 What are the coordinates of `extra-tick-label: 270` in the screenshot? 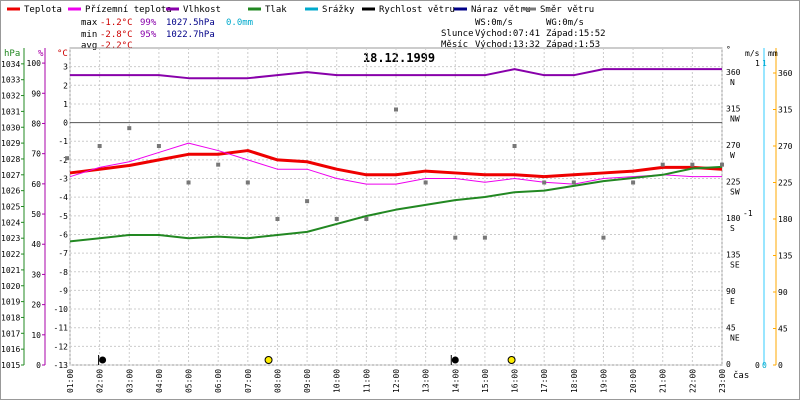 It's located at (785, 146).